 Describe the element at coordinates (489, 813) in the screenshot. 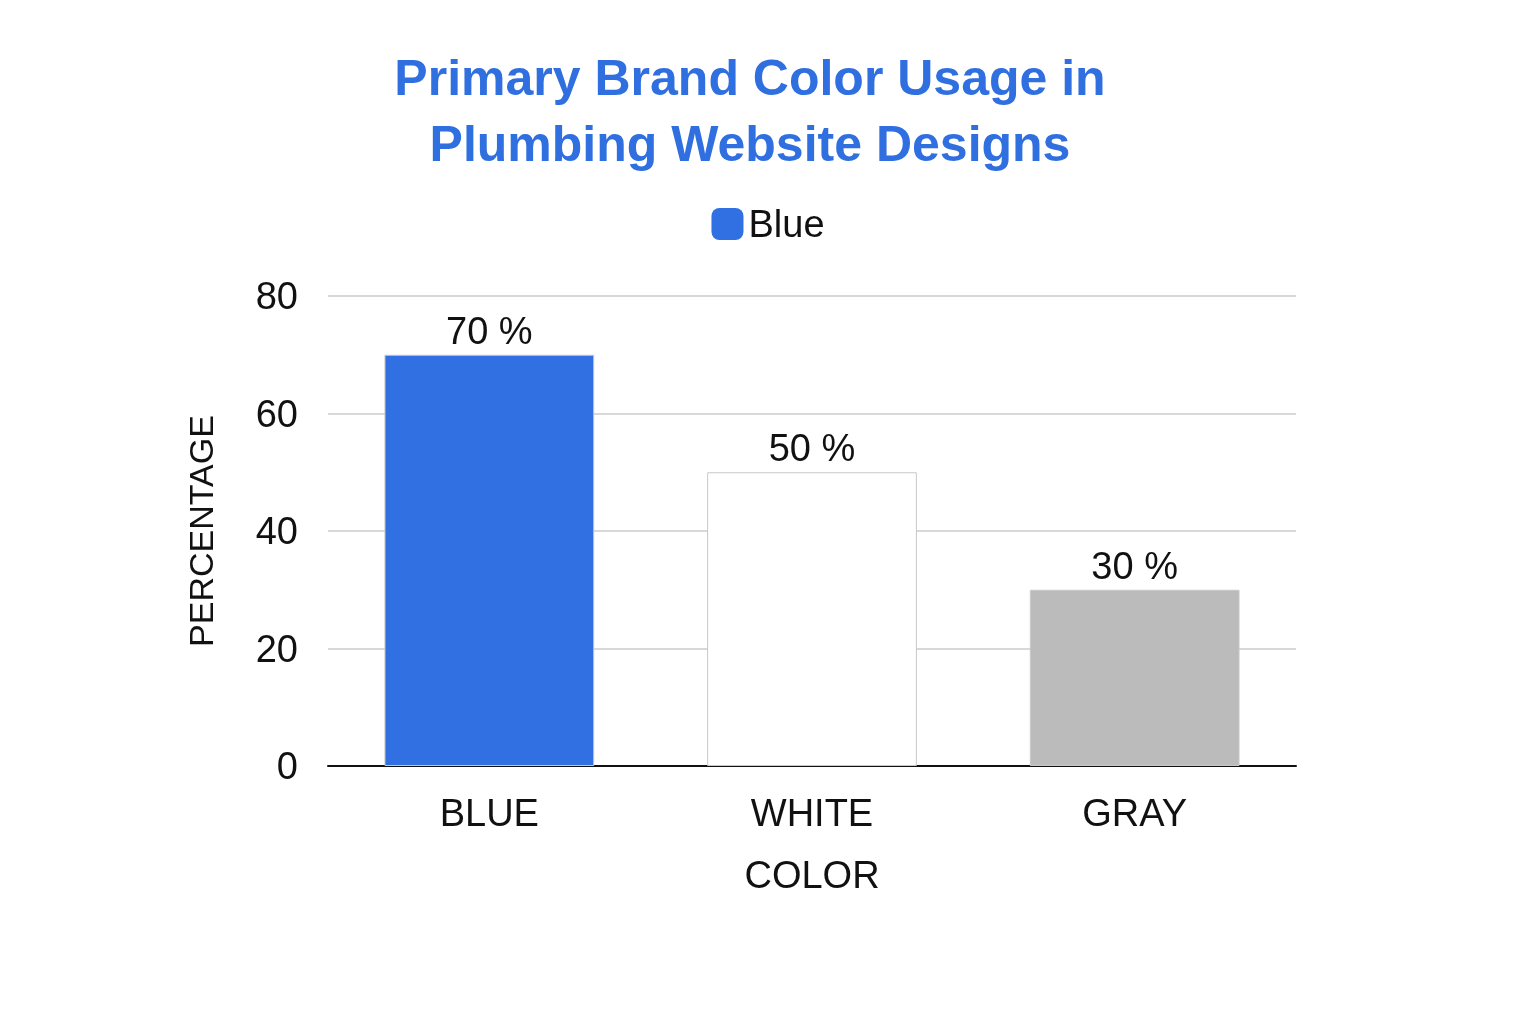

I see `x-tick-label: BLUE` at that location.